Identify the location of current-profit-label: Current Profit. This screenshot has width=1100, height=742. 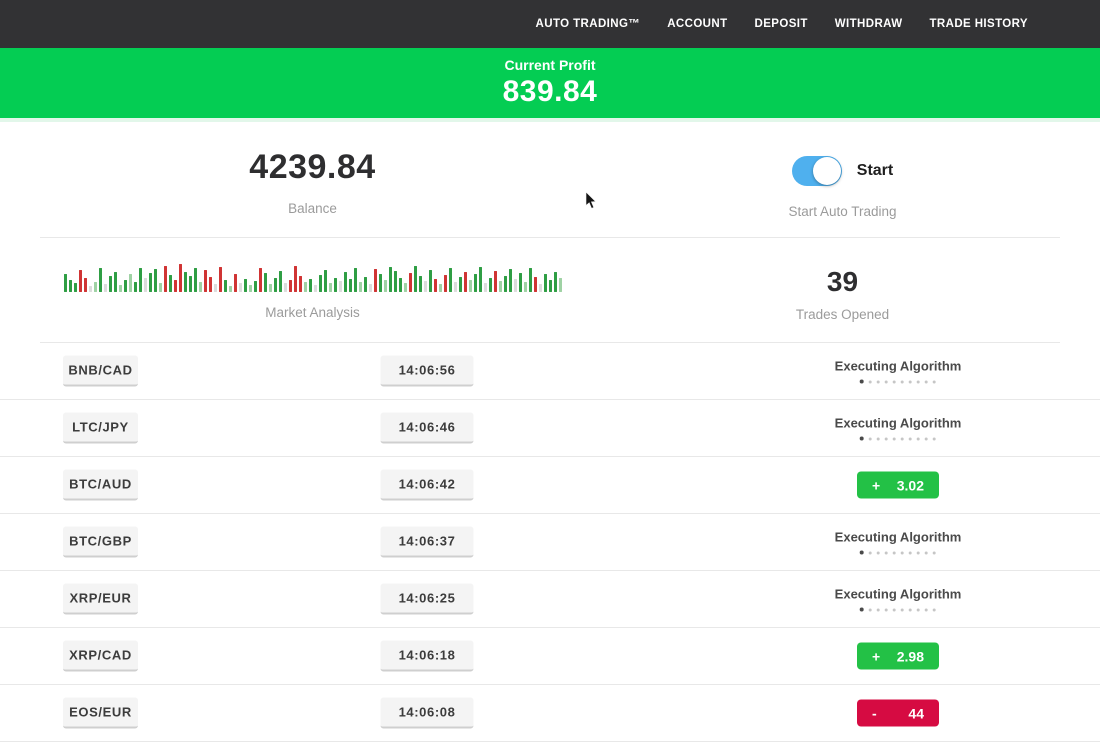
(550, 65).